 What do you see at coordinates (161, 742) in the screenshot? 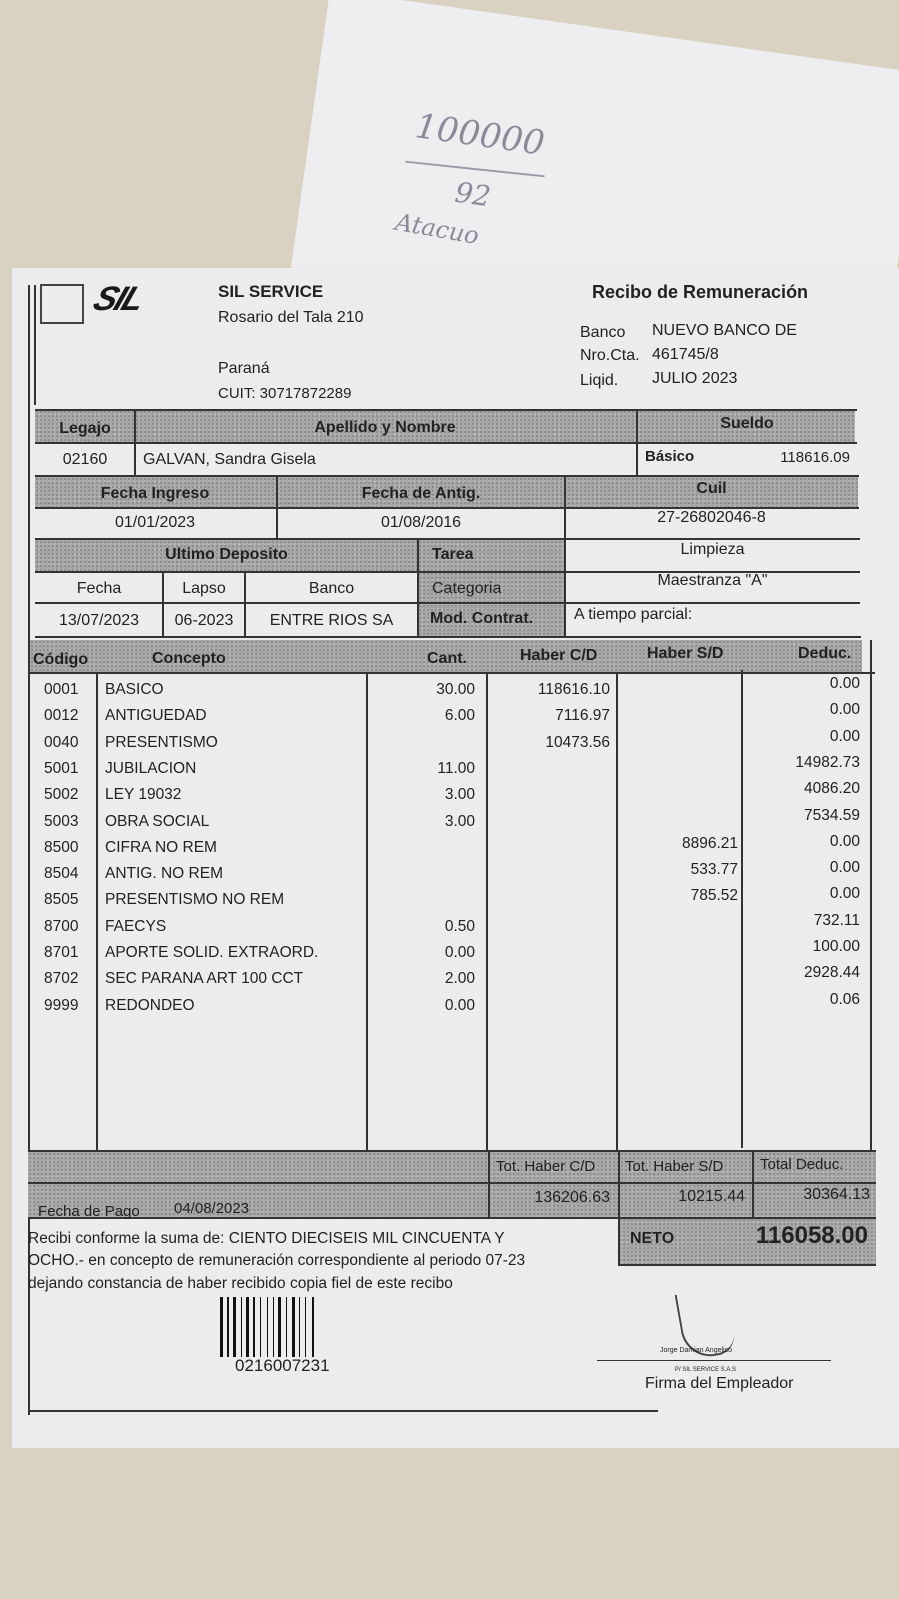
I see `row-concept: PRESENTISMO` at bounding box center [161, 742].